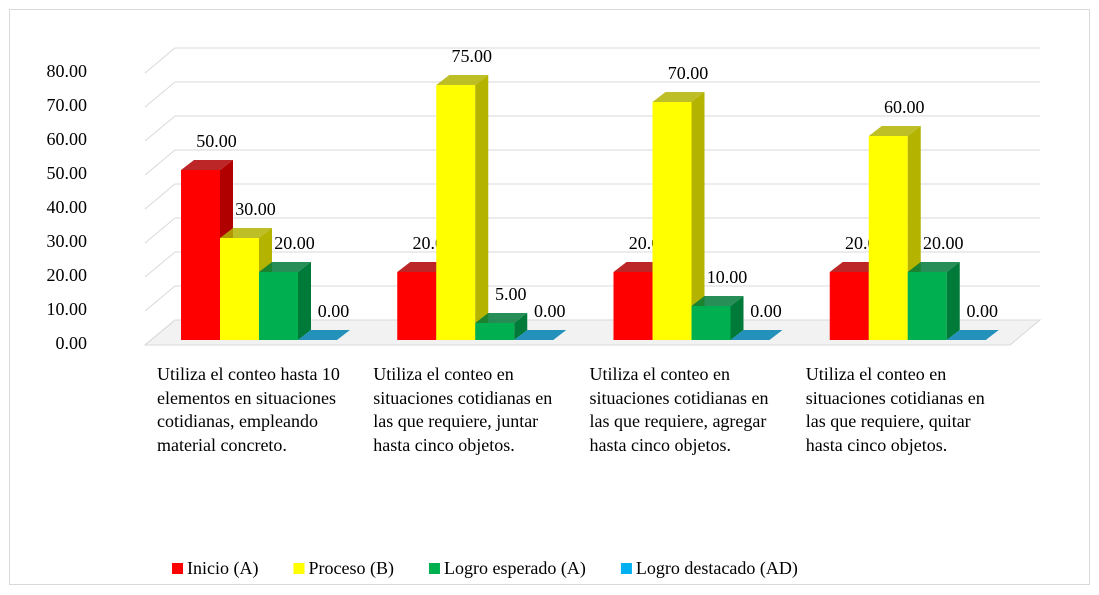 Image resolution: width=1099 pixels, height=595 pixels. What do you see at coordinates (222, 568) in the screenshot?
I see `legend-label: Inicio (A)` at bounding box center [222, 568].